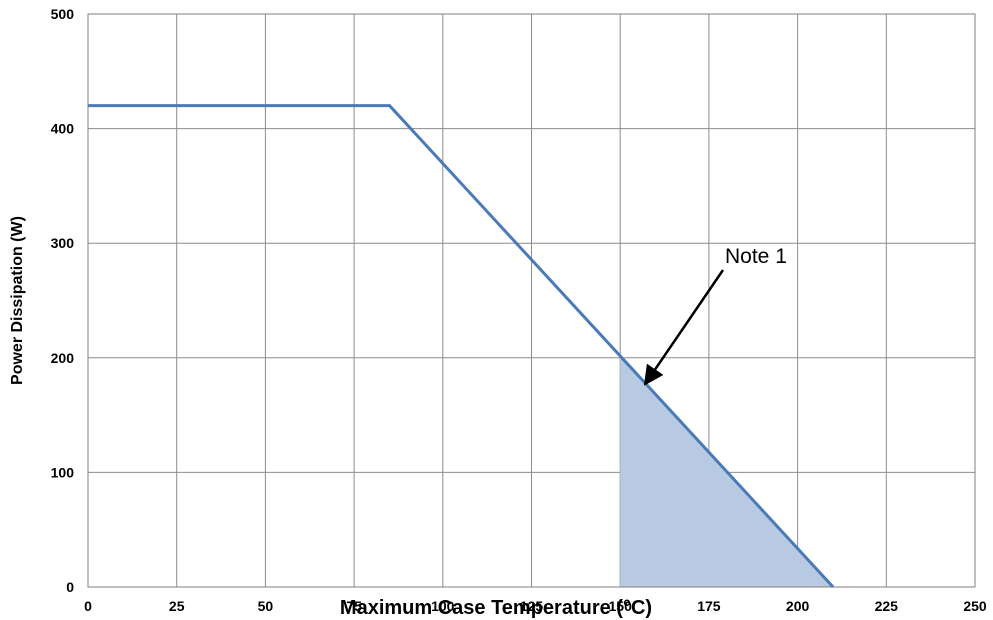 This screenshot has width=993, height=620. What do you see at coordinates (63, 358) in the screenshot?
I see `y-tick-label: 200` at bounding box center [63, 358].